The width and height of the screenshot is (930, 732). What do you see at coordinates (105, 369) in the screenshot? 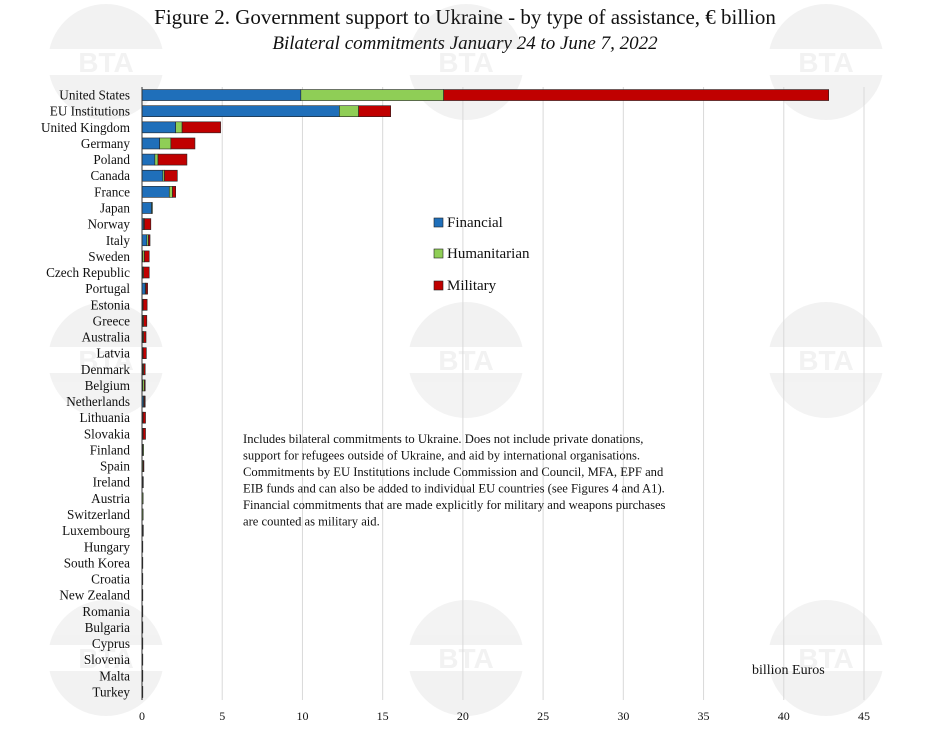
I see `category-label: Denmark` at bounding box center [105, 369].